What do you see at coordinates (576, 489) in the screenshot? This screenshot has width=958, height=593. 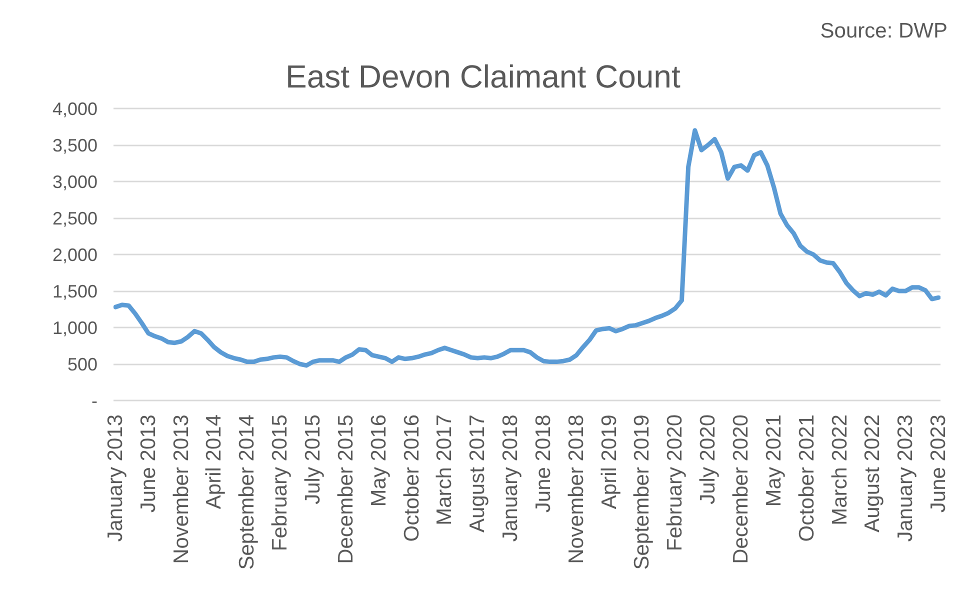 I see `x-tick-label: November 2018` at bounding box center [576, 489].